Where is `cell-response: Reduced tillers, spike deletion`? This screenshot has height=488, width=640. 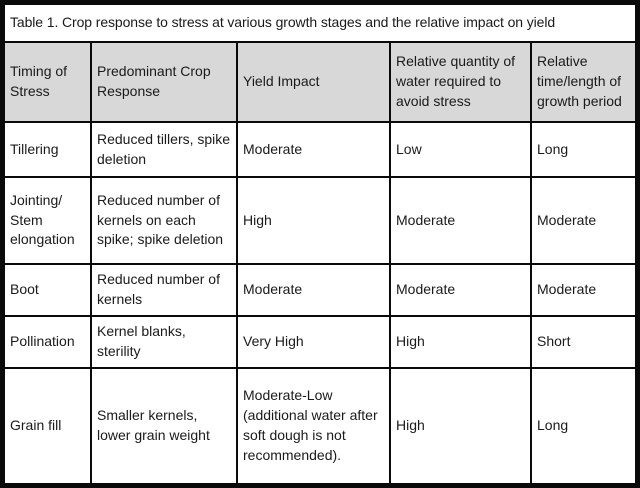
cell-response: Reduced tillers, spike deletion is located at coordinates (164, 149).